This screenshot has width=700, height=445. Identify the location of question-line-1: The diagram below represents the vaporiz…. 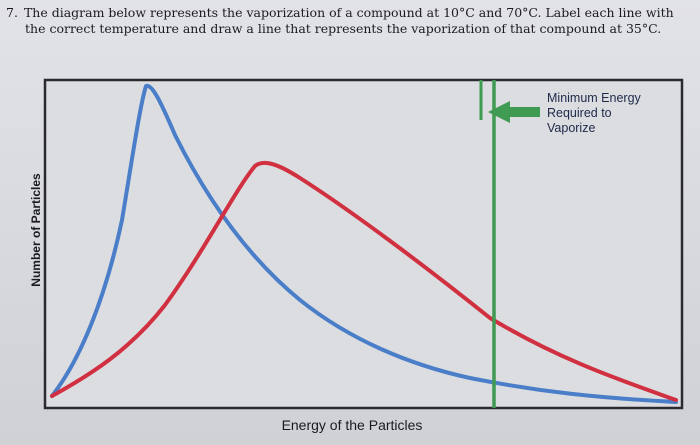
(348, 12).